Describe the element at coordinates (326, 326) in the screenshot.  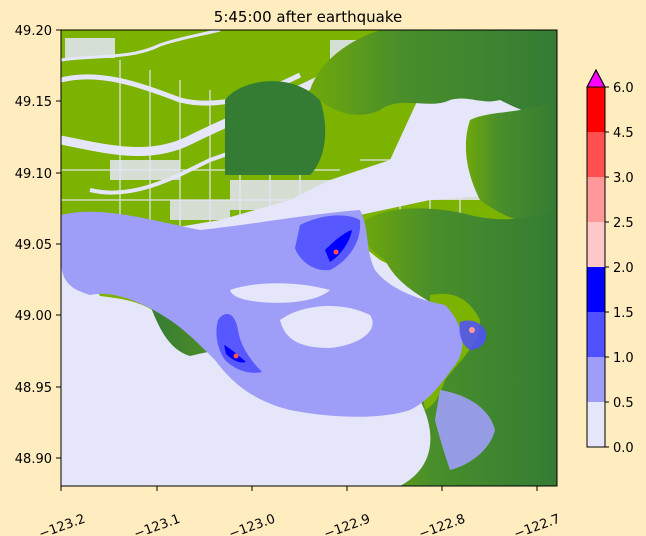
I see `calm-centre` at that location.